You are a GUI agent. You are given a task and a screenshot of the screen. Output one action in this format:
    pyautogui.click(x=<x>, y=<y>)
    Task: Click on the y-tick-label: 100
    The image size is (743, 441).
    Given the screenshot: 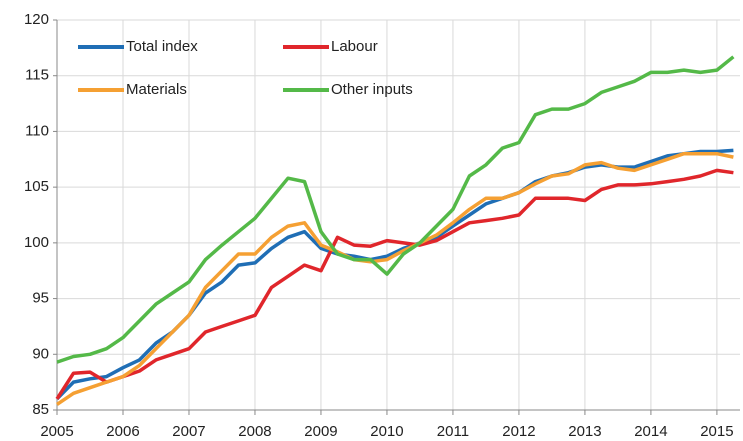 What is the action you would take?
    pyautogui.click(x=36, y=242)
    